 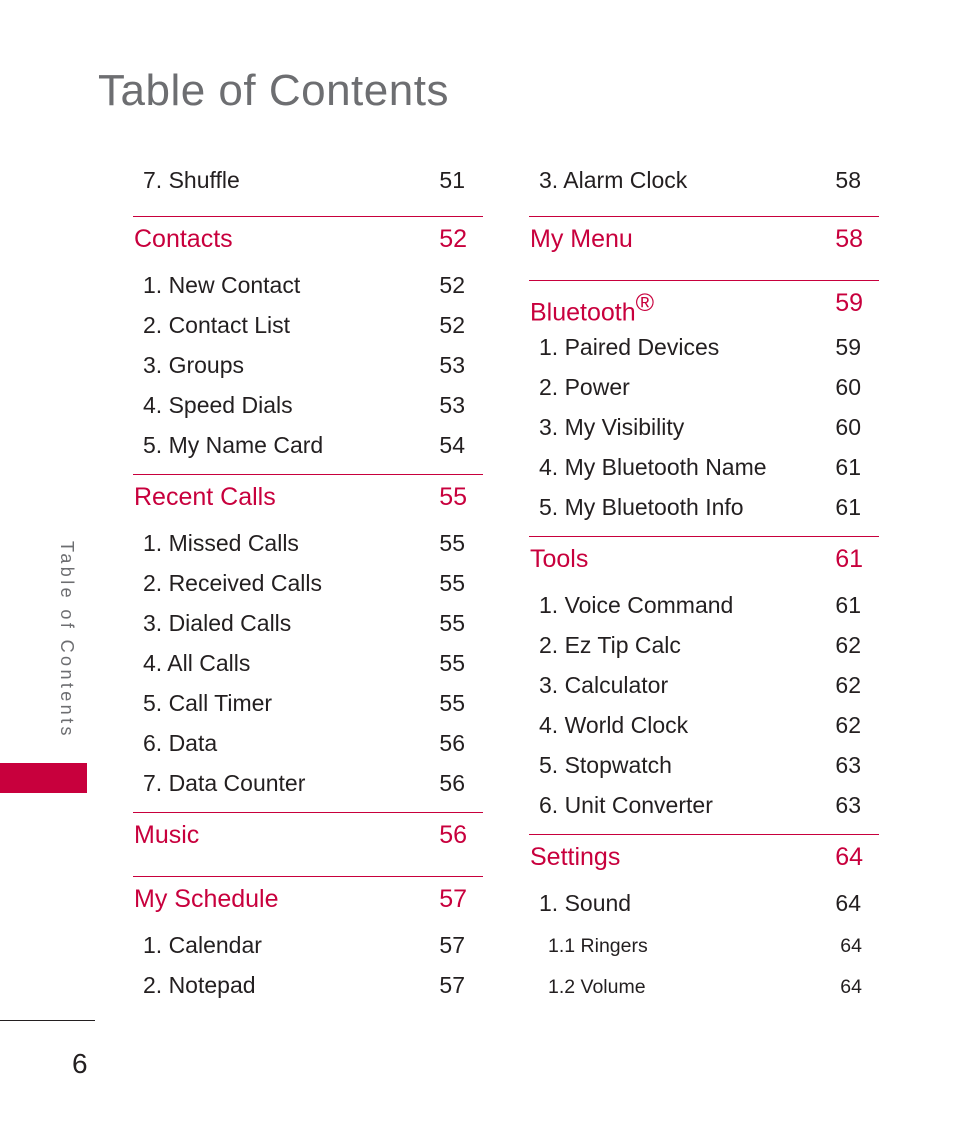 I want to click on toc-entry: 4. My Bluetooth Name 61, so click(x=704, y=467).